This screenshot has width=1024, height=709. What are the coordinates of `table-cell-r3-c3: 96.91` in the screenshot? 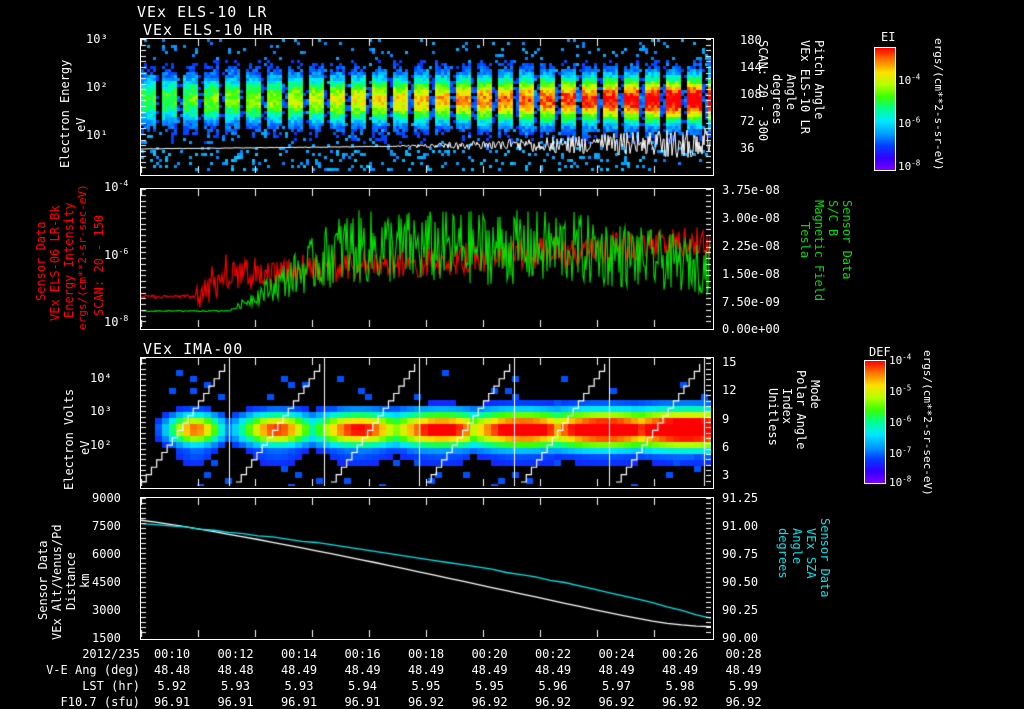 It's located at (362, 702).